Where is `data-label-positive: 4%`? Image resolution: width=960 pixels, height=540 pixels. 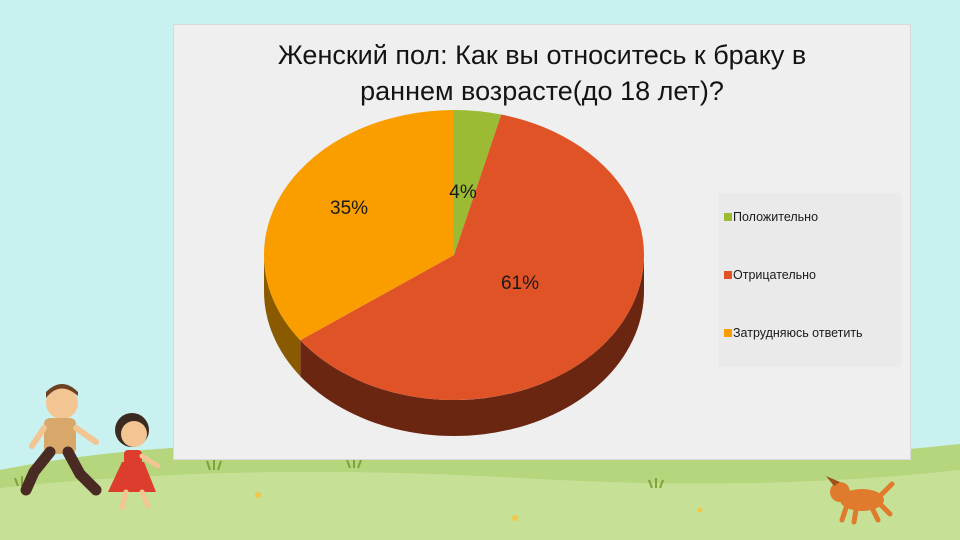 data-label-positive: 4% is located at coordinates (463, 192).